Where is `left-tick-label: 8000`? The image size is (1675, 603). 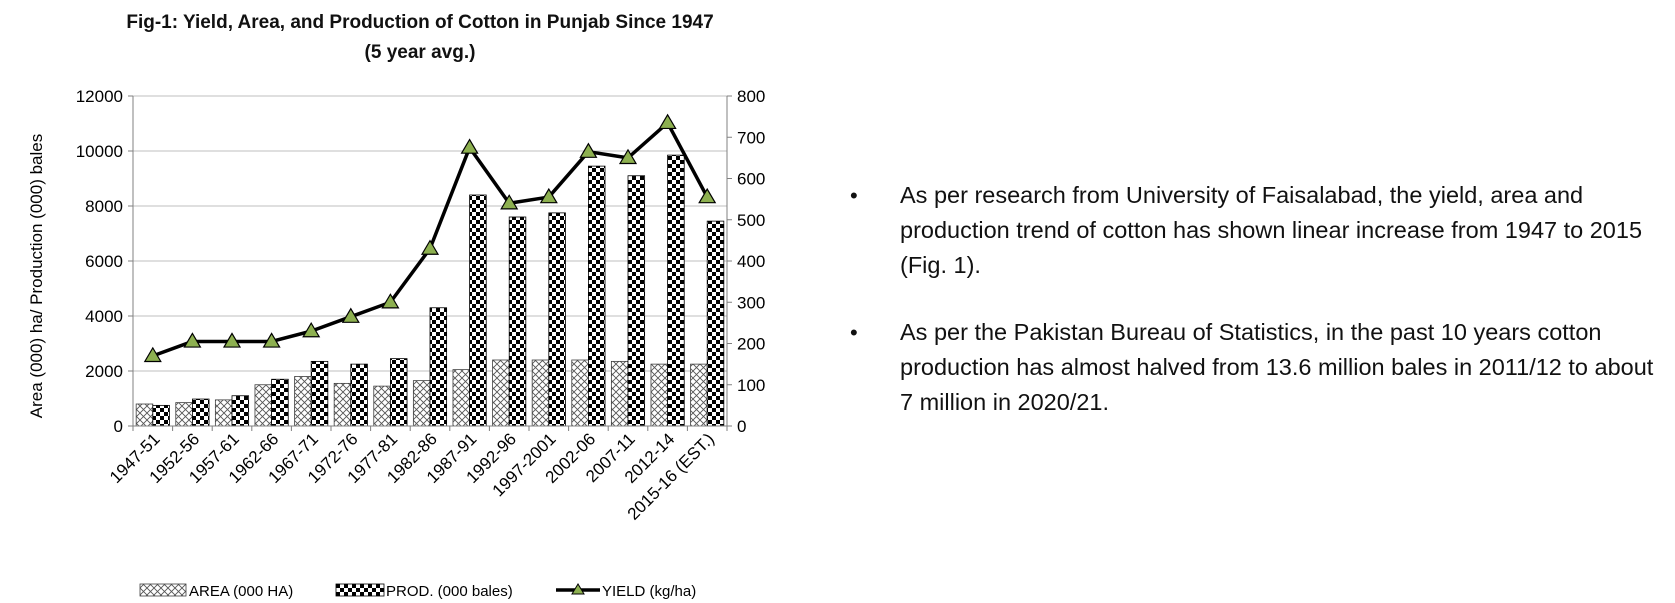
left-tick-label: 8000 is located at coordinates (104, 206).